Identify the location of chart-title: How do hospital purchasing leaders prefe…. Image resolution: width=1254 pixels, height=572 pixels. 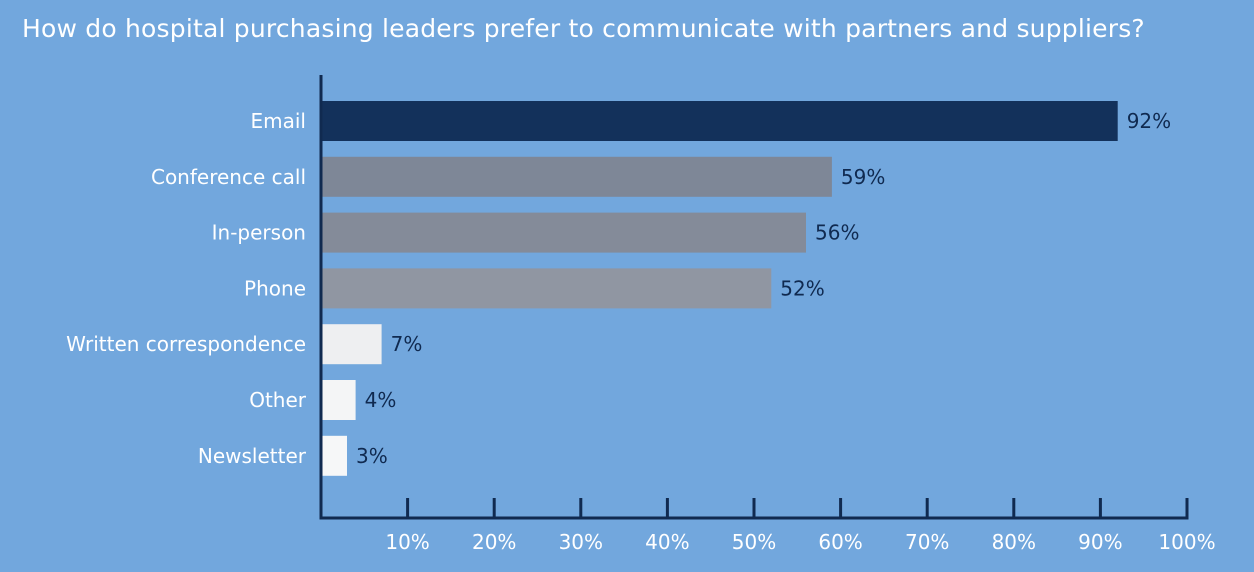
(583, 28).